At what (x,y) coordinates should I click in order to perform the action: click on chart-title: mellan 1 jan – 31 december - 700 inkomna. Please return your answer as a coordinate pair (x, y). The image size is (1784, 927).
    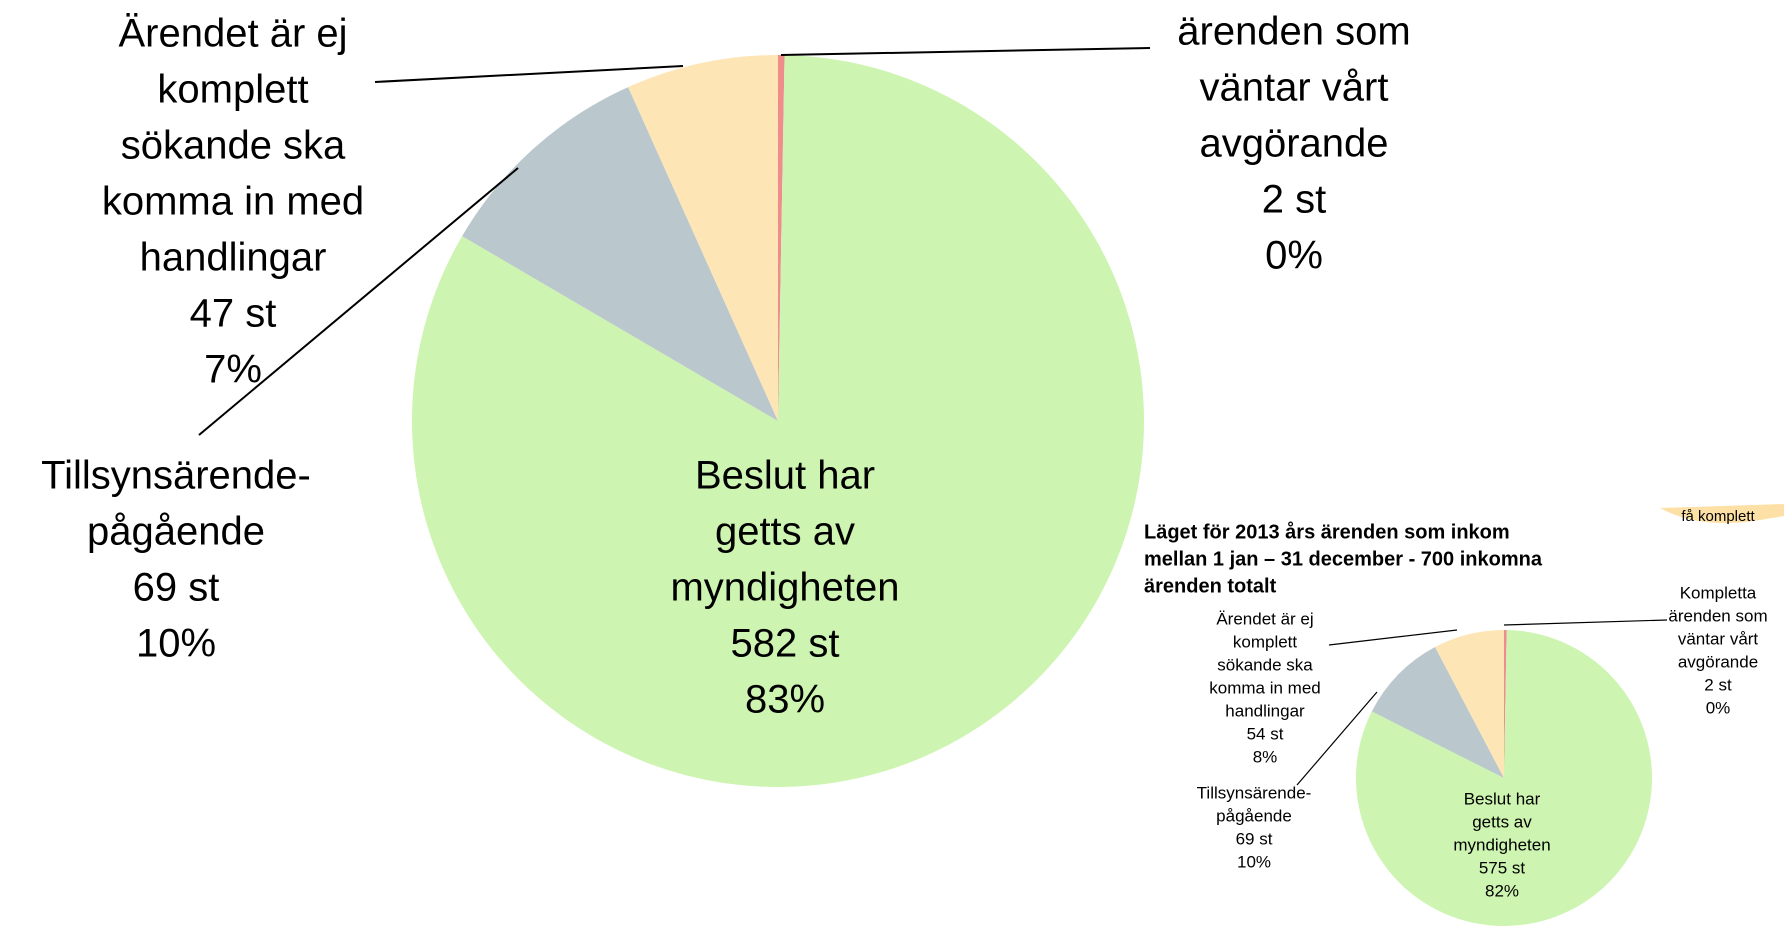
    Looking at the image, I should click on (1343, 559).